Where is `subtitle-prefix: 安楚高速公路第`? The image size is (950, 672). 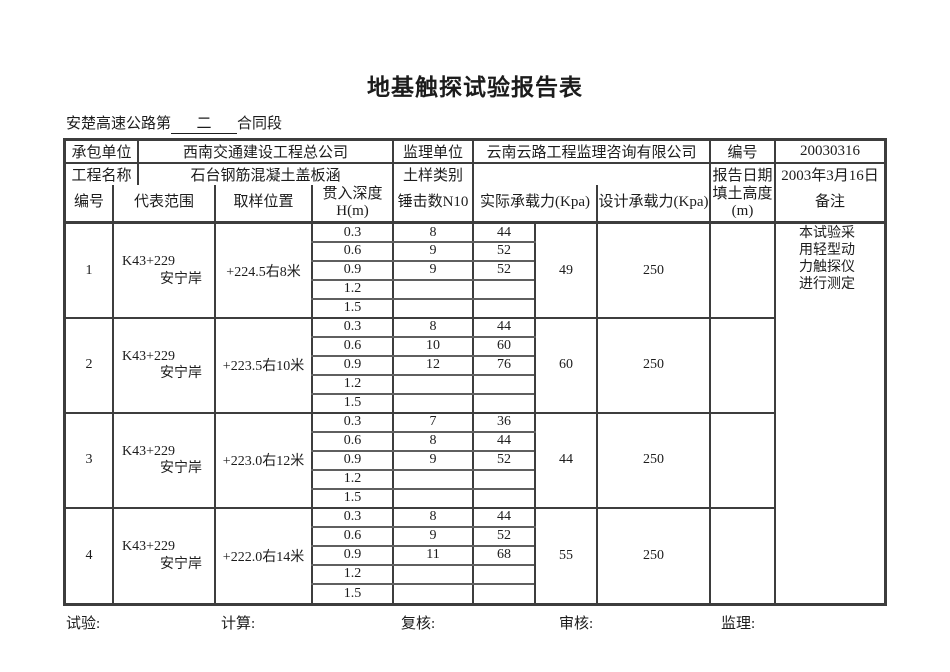
subtitle-prefix: 安楚高速公路第 is located at coordinates (119, 124).